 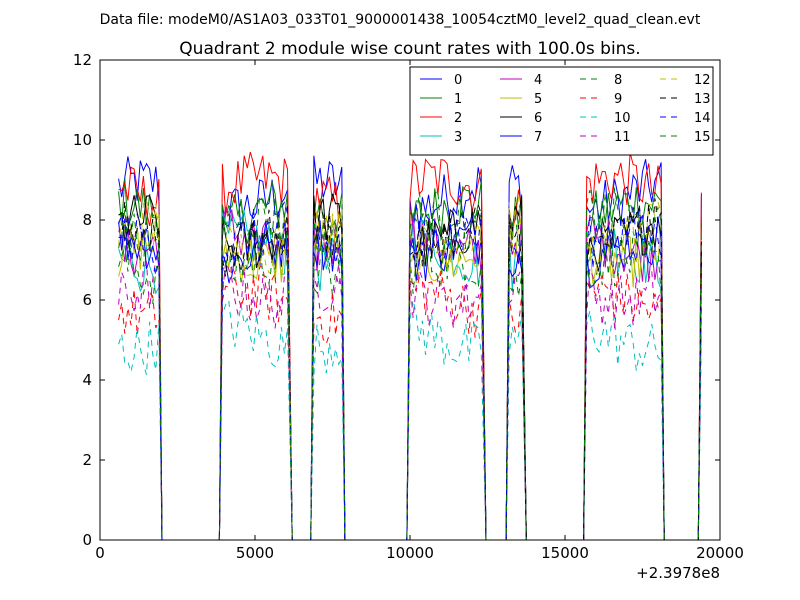 I want to click on y-tick-label: 10, so click(x=82, y=140).